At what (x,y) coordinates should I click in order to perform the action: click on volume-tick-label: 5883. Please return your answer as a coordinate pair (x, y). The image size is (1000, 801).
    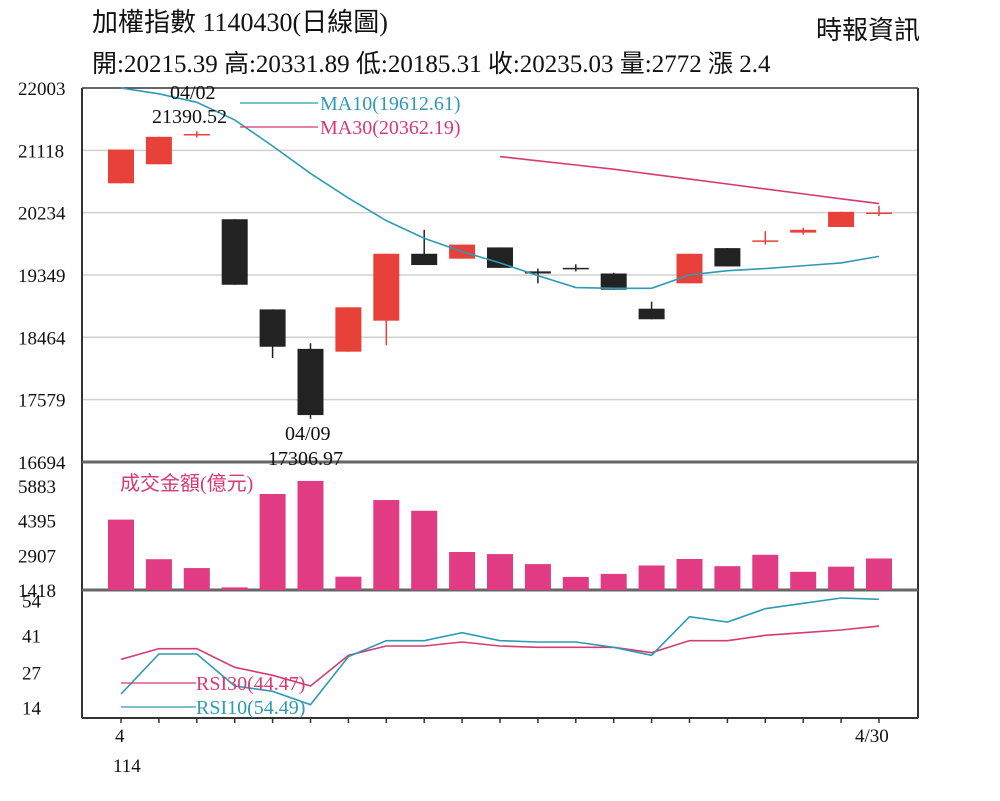
    Looking at the image, I should click on (37, 487).